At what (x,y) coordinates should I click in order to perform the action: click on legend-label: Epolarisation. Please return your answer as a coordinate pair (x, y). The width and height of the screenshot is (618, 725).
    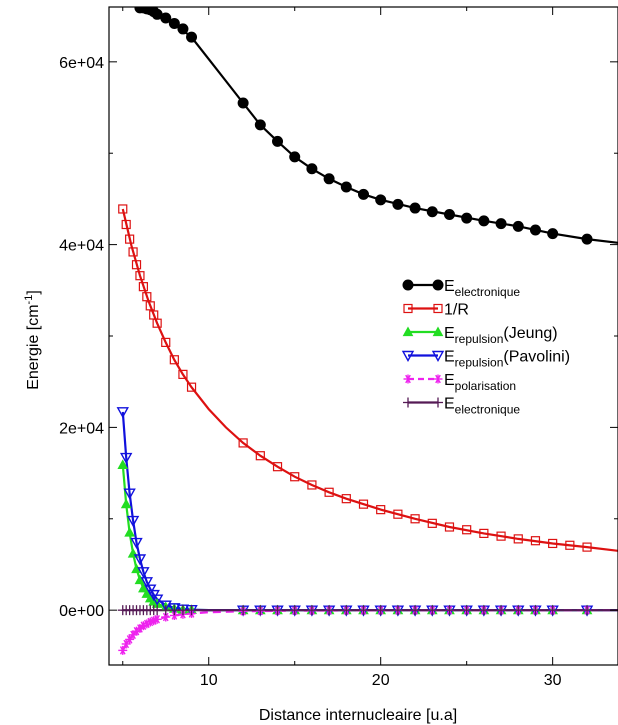
    Looking at the image, I should click on (480, 382).